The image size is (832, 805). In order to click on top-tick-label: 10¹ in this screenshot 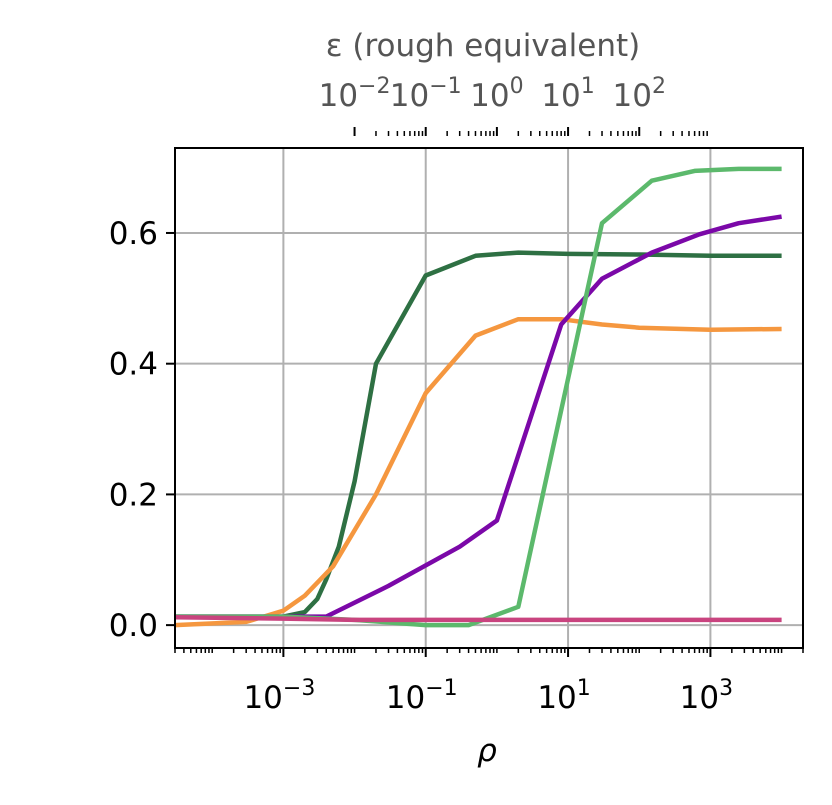, I will do `click(567, 94)`.